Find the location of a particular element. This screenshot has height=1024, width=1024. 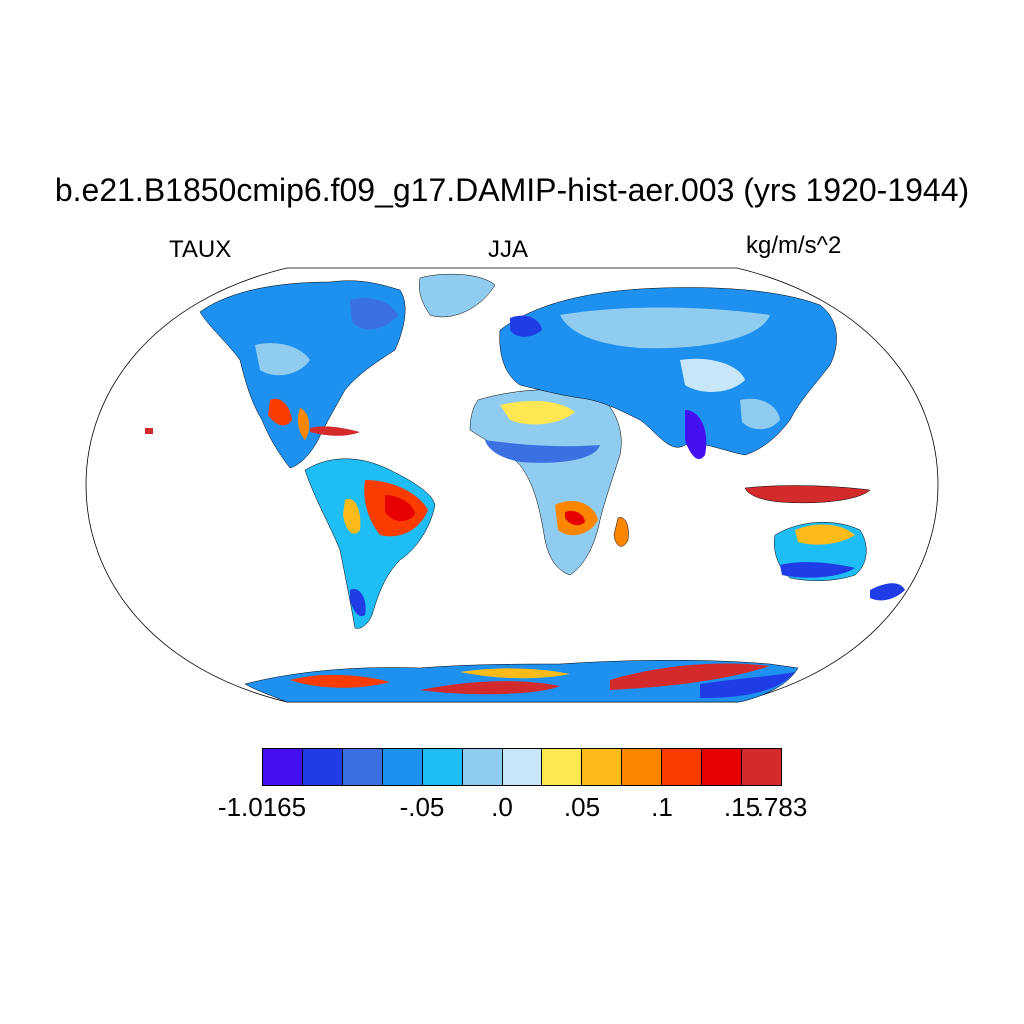

colorbar-label-0: -1.0165 is located at coordinates (262, 807).